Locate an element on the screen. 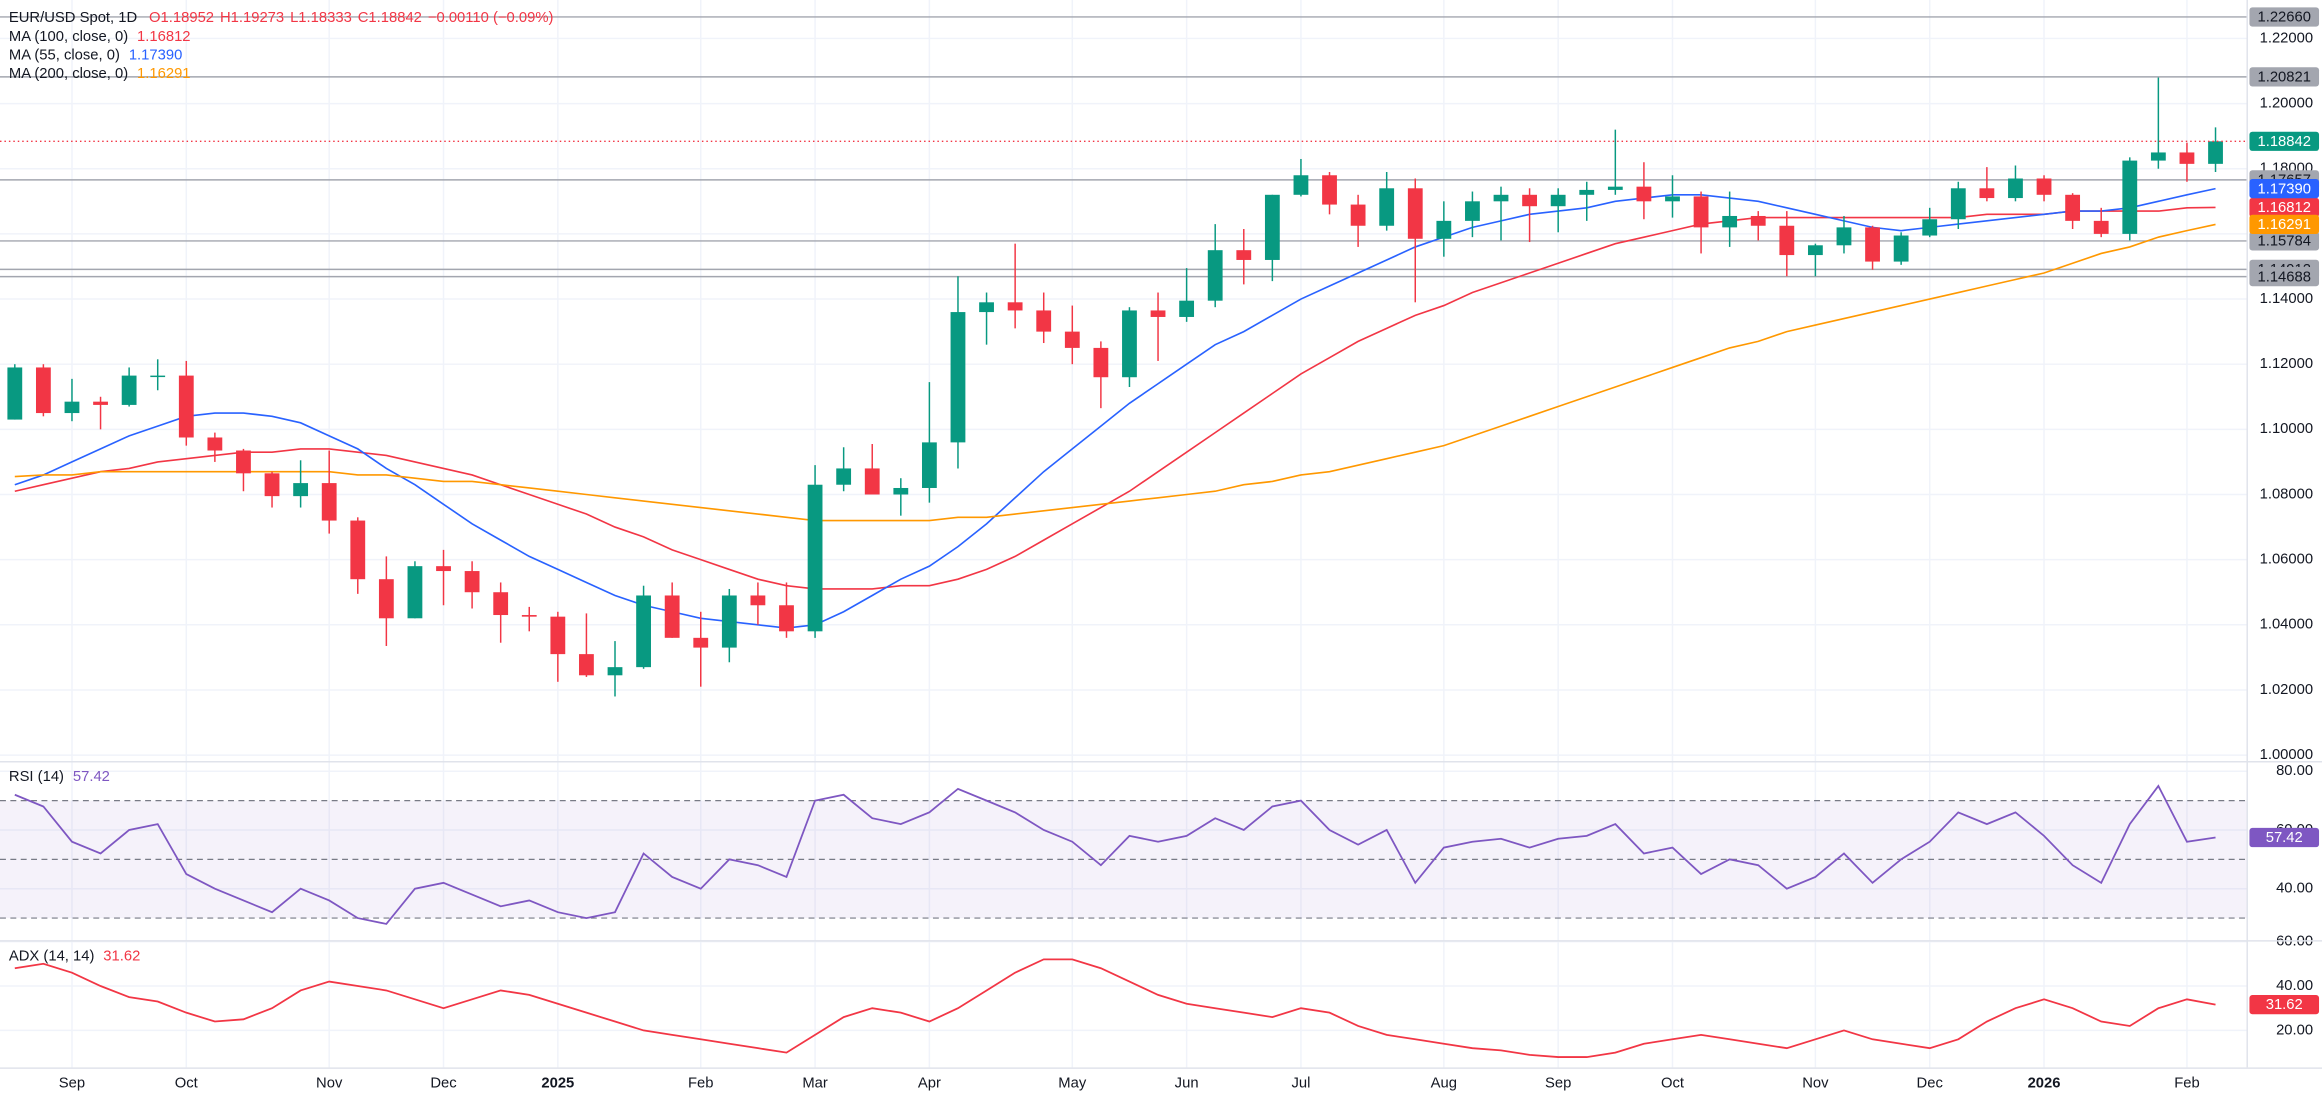 The height and width of the screenshot is (1100, 2322). price-tag-label: 1.16291 is located at coordinates (2284, 225).